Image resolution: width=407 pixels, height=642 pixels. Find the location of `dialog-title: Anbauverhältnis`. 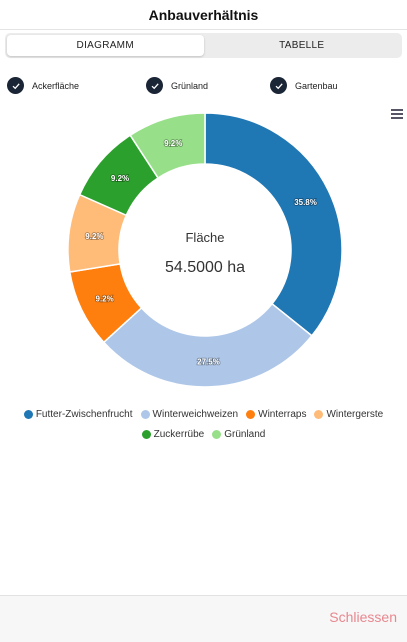

dialog-title: Anbauverhältnis is located at coordinates (203, 14).